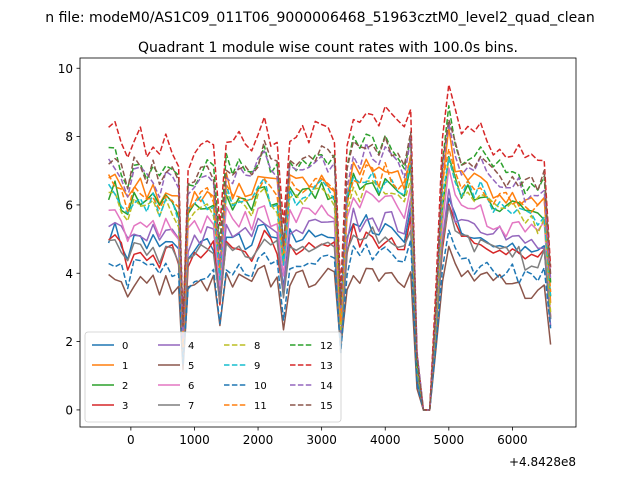 This screenshot has width=640, height=480. I want to click on y-tick-label: 10, so click(65, 69).